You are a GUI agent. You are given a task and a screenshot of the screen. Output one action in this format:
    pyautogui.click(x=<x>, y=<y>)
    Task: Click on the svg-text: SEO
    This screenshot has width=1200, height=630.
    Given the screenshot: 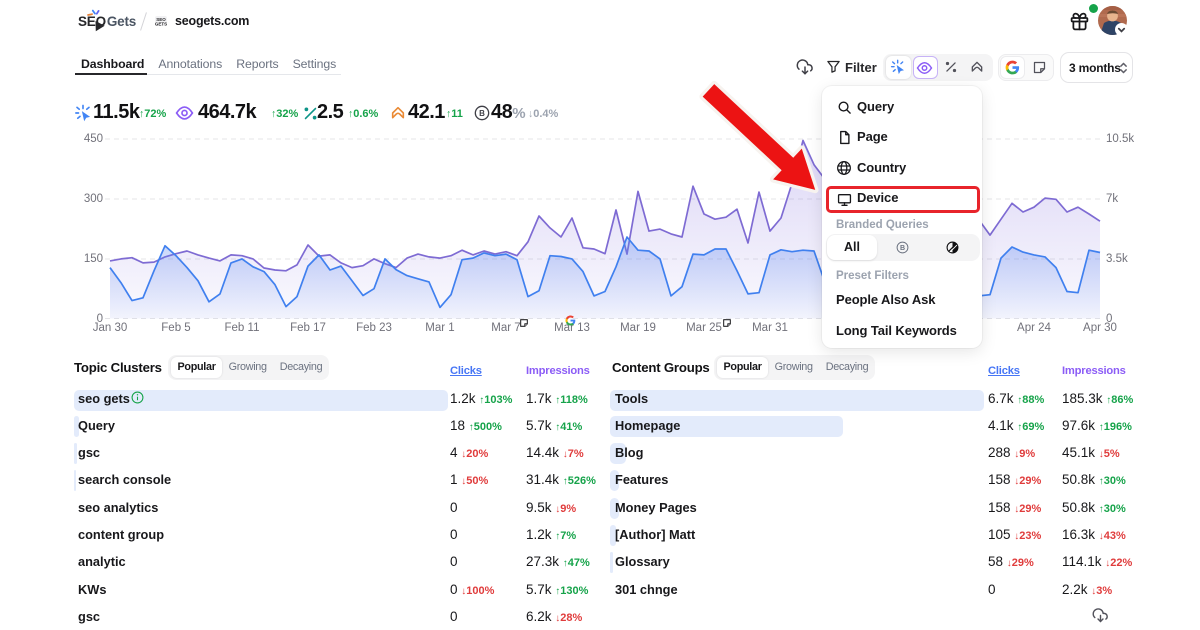 What is the action you would take?
    pyautogui.click(x=161, y=19)
    